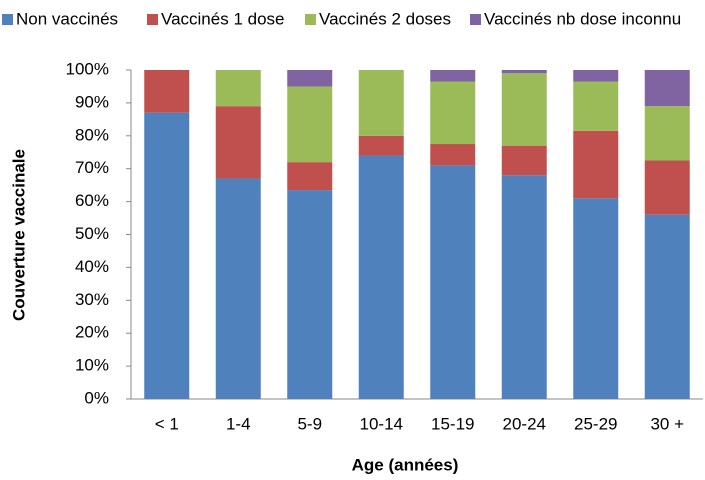 The height and width of the screenshot is (480, 705). I want to click on y-tick-label: 30%, so click(92, 299).